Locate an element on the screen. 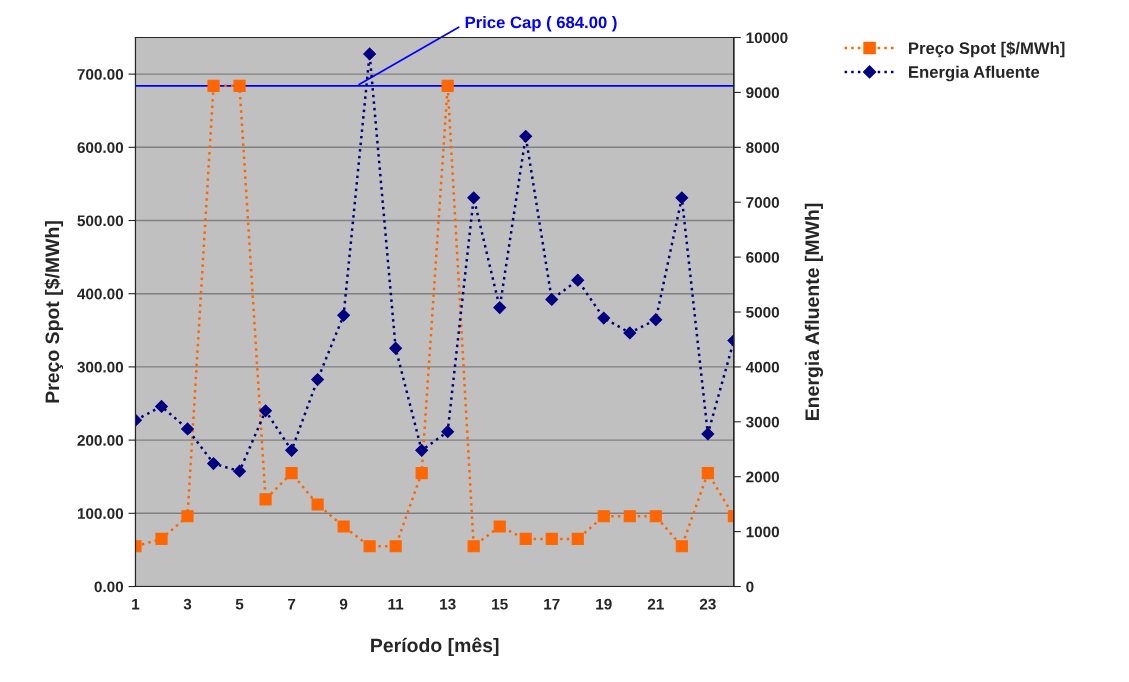 This screenshot has width=1129, height=682. y2-tick-label: 1000 is located at coordinates (763, 532).